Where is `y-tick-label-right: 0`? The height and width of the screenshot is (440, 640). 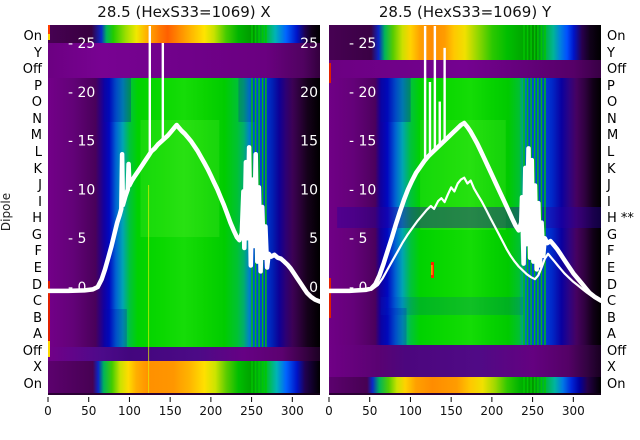
y-tick-label-right: 0 is located at coordinates (313, 288).